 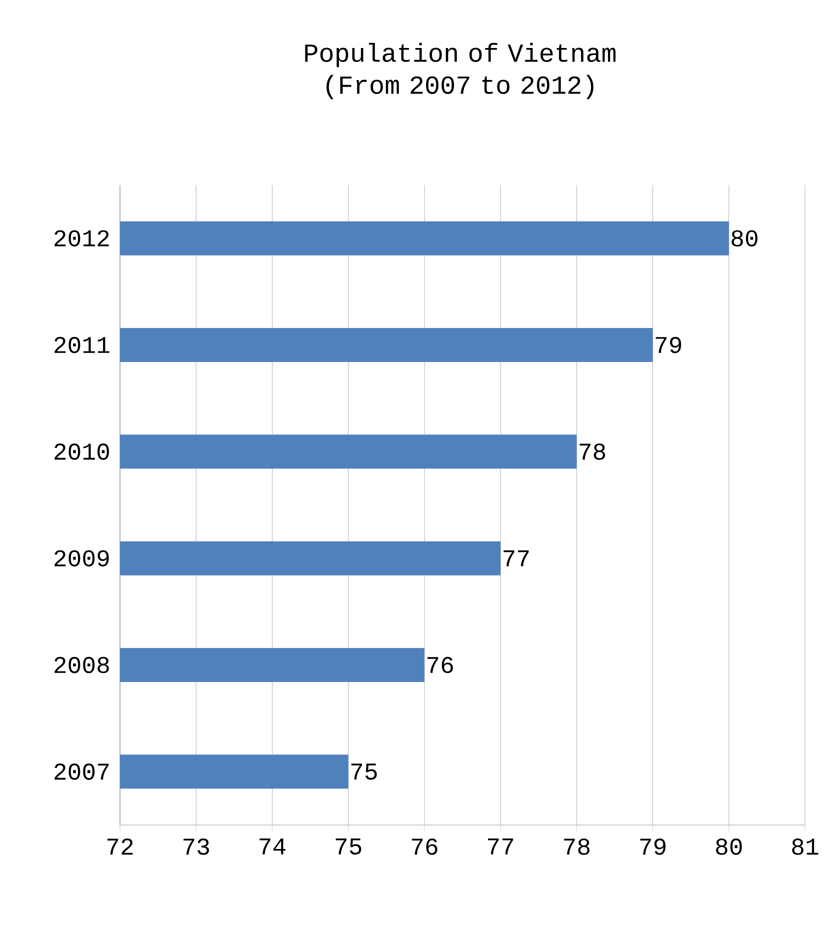 I want to click on x-tick-label: 74, so click(x=273, y=846).